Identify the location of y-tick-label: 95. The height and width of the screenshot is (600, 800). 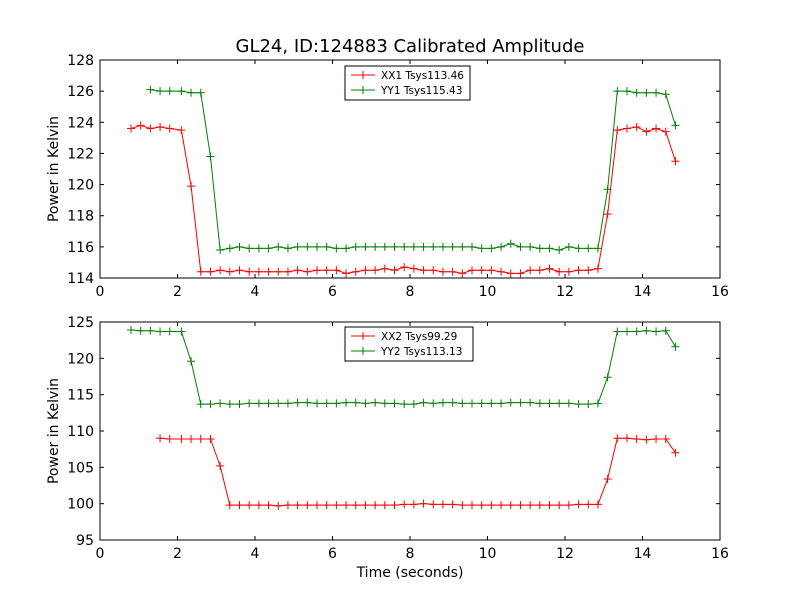
(85, 541).